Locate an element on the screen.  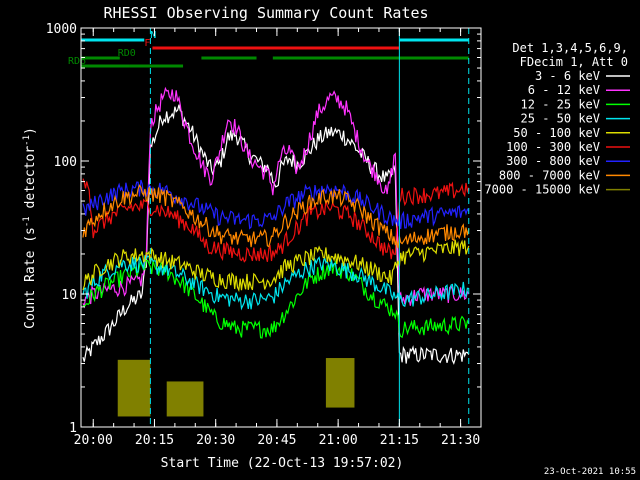
x-tick-label-6: 21:30 is located at coordinates (460, 440).